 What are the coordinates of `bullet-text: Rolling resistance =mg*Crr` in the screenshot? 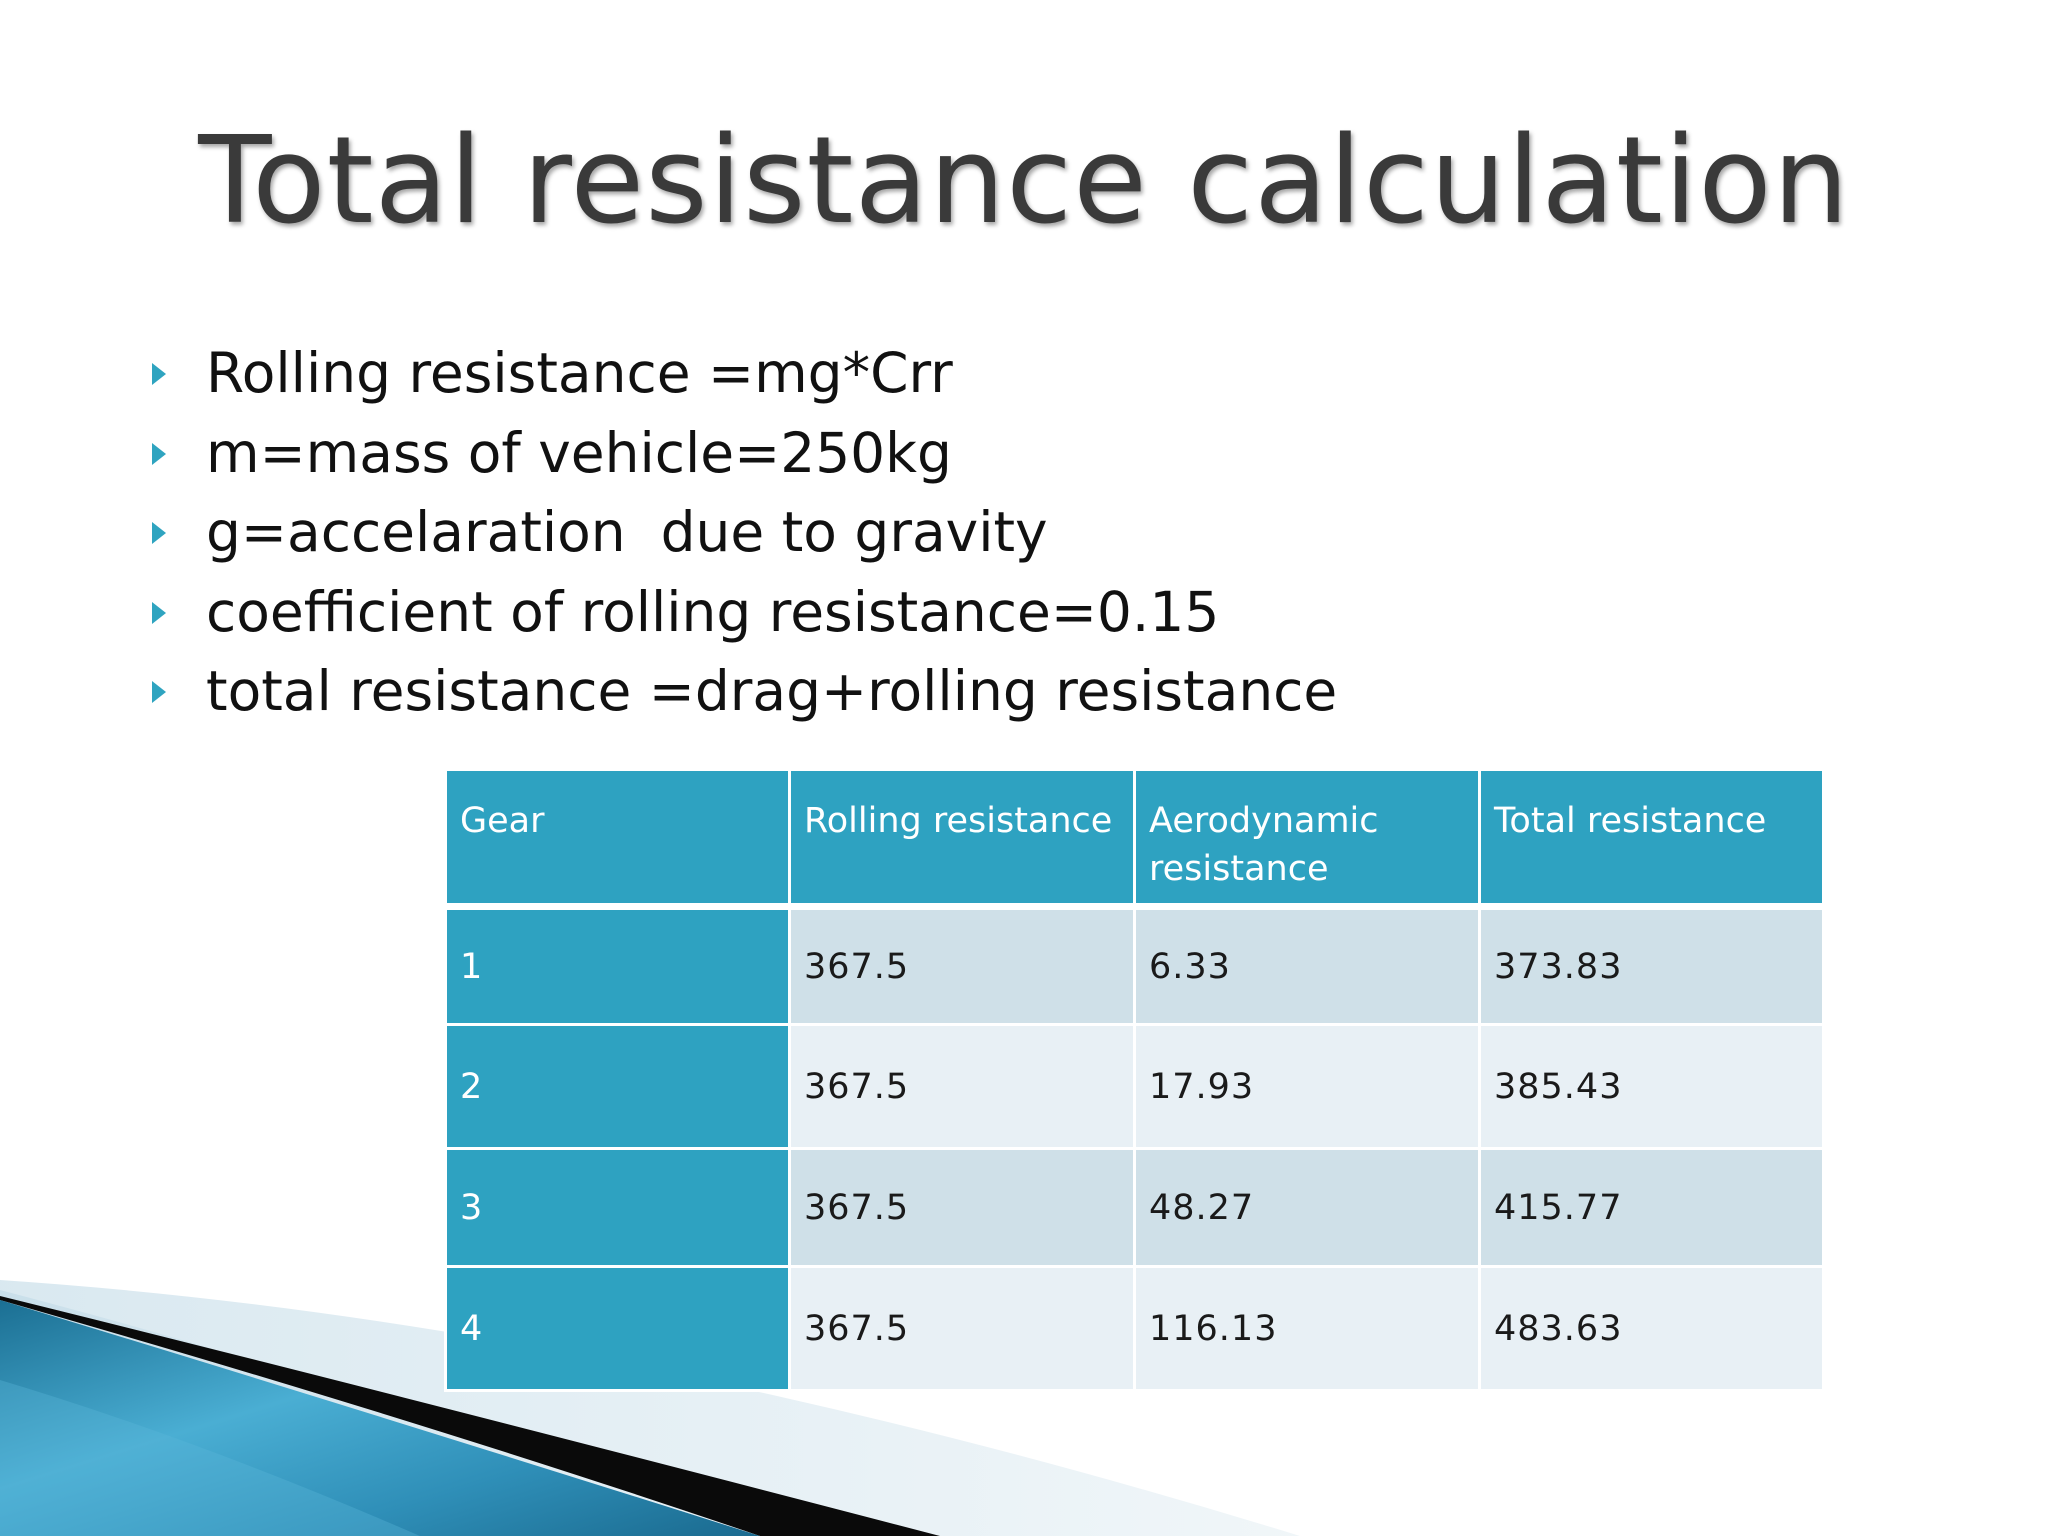 It's located at (579, 373).